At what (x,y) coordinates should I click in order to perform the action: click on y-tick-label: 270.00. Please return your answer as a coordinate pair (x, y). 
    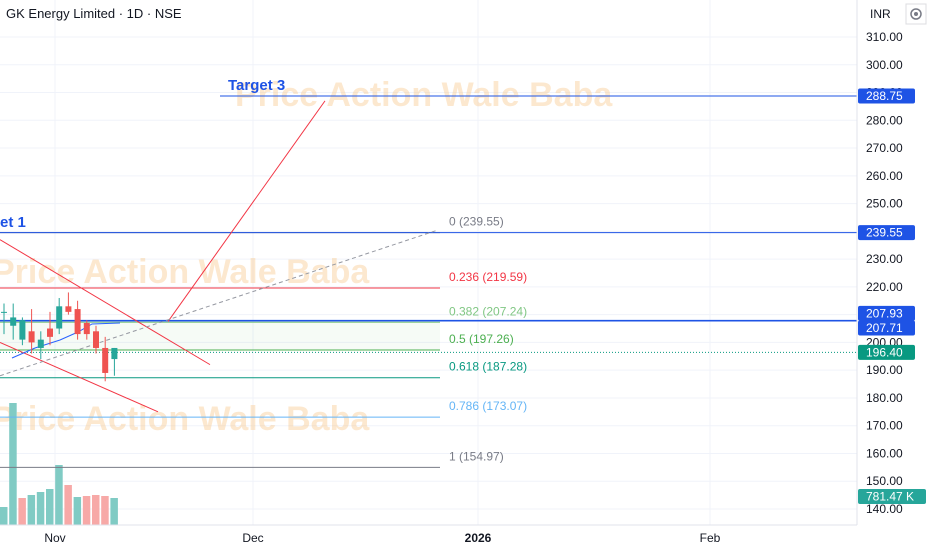
    Looking at the image, I should click on (884, 148).